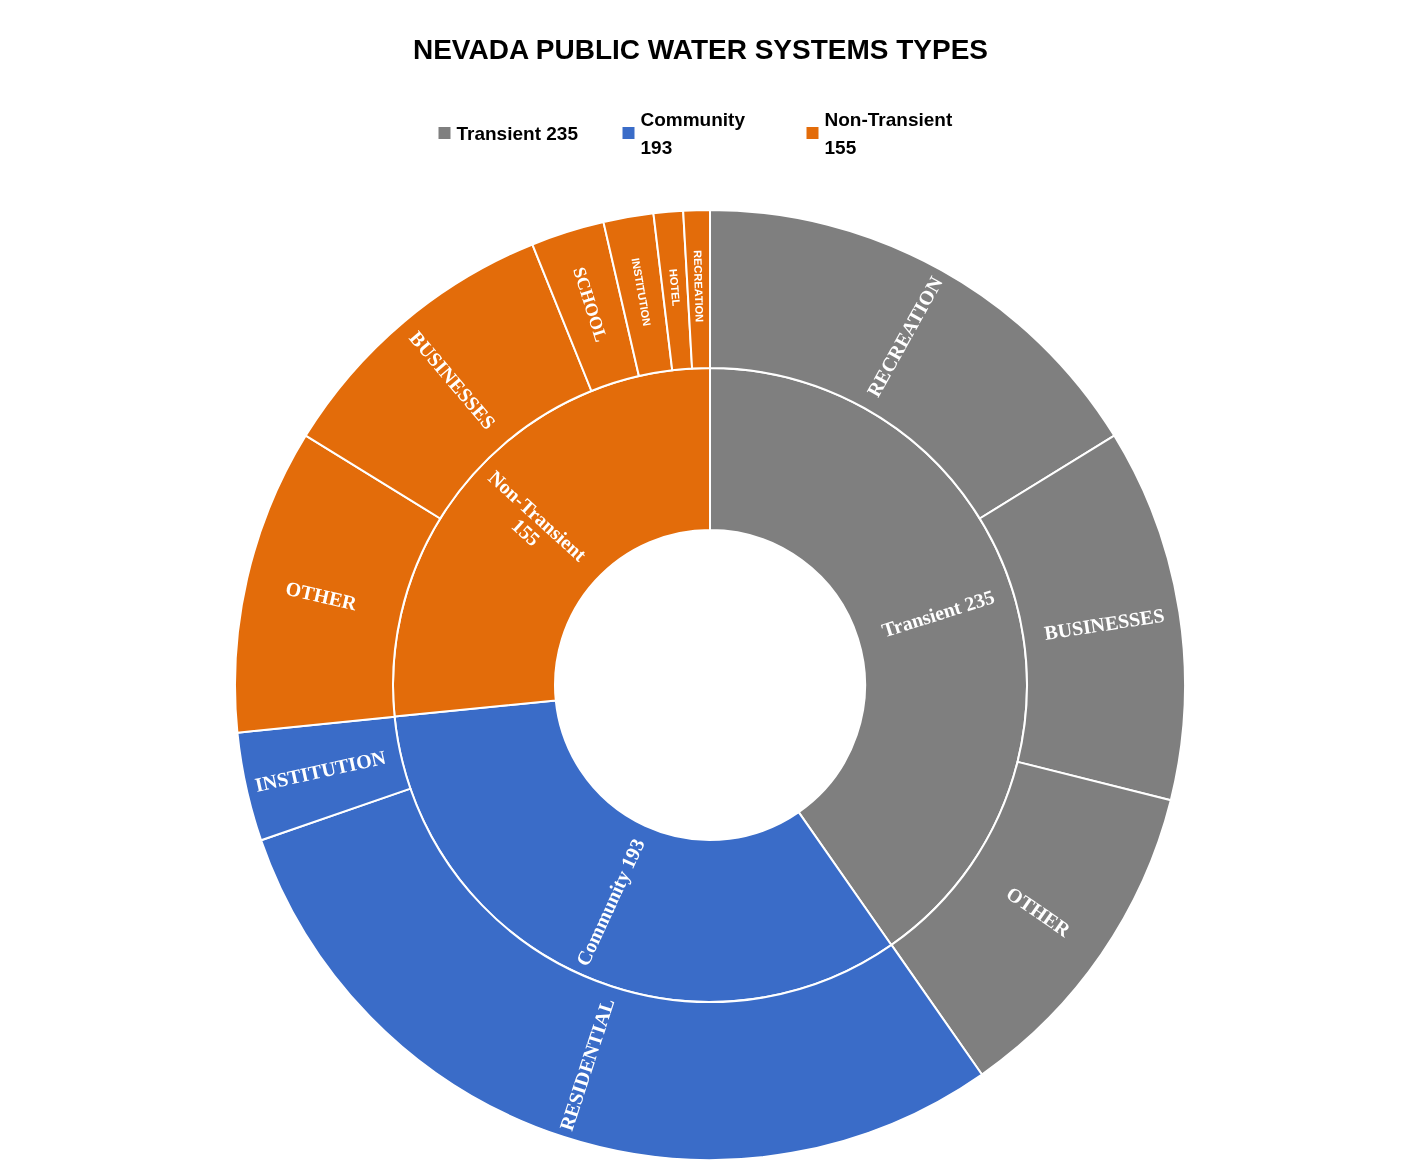 This screenshot has width=1401, height=1168. What do you see at coordinates (321, 595) in the screenshot?
I see `slice-label: OTHER` at bounding box center [321, 595].